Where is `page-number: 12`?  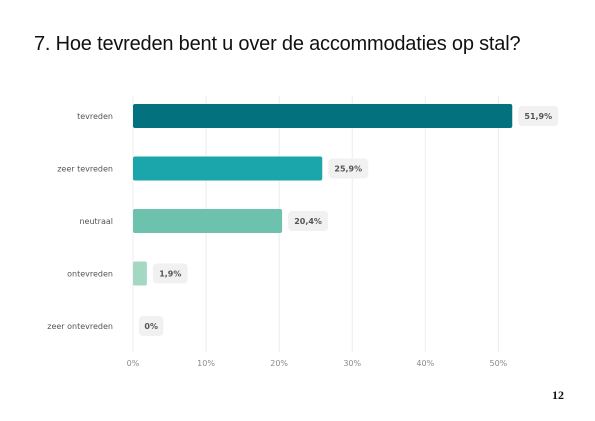
page-number: 12 is located at coordinates (558, 395).